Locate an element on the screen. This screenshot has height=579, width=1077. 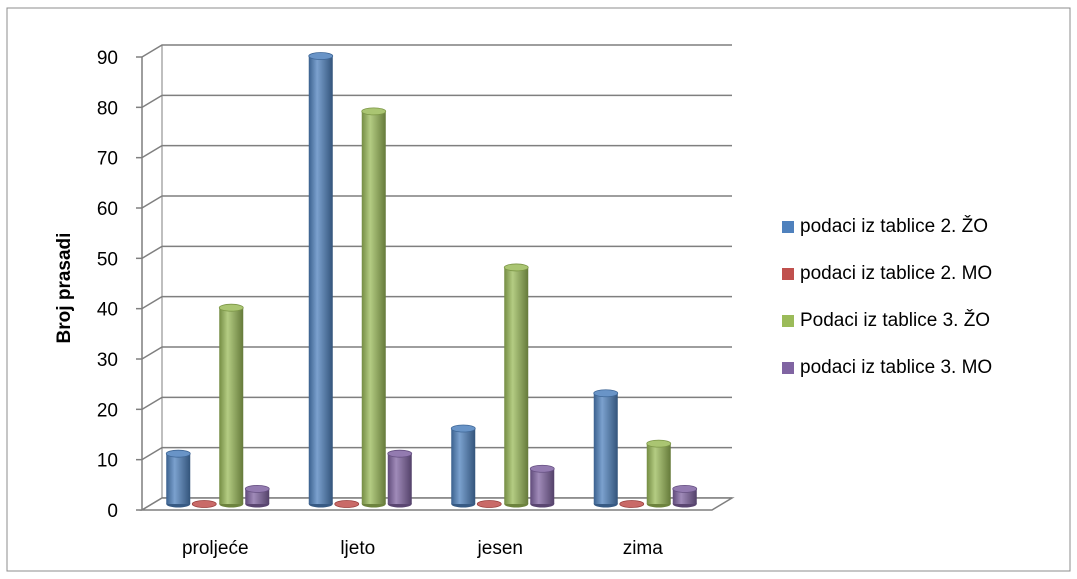
y-tick-label: 20 is located at coordinates (107, 410).